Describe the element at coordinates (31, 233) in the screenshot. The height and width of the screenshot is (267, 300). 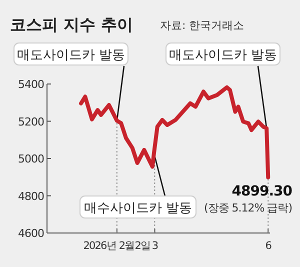
I see `y-tick-label: 4600` at that location.